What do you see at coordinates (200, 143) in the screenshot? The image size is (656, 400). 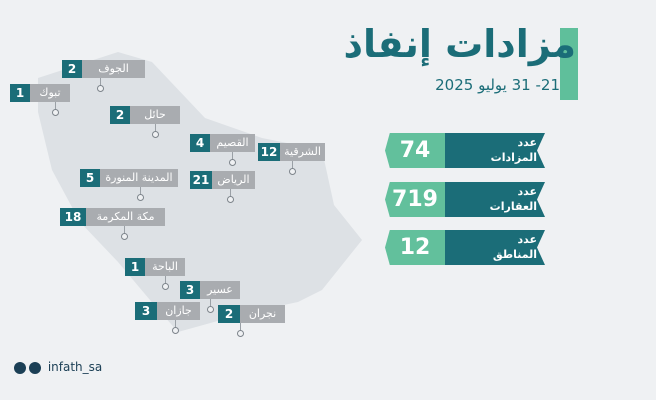 I see `region-count: 4` at bounding box center [200, 143].